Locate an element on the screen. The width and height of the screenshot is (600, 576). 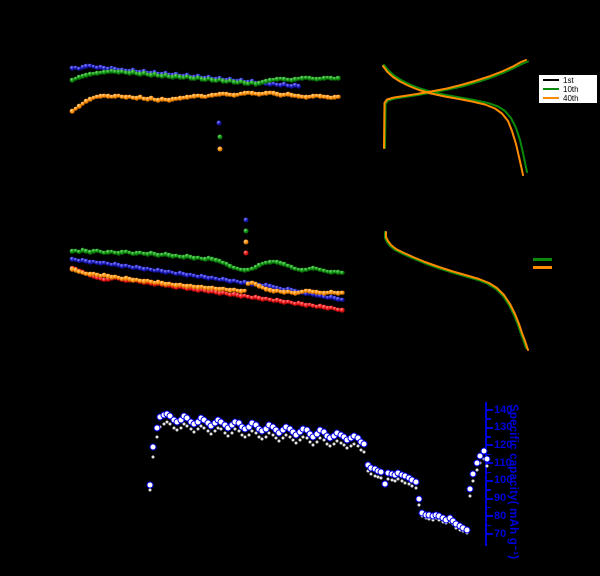
legend-row-1st: 1st is located at coordinates (568, 80).